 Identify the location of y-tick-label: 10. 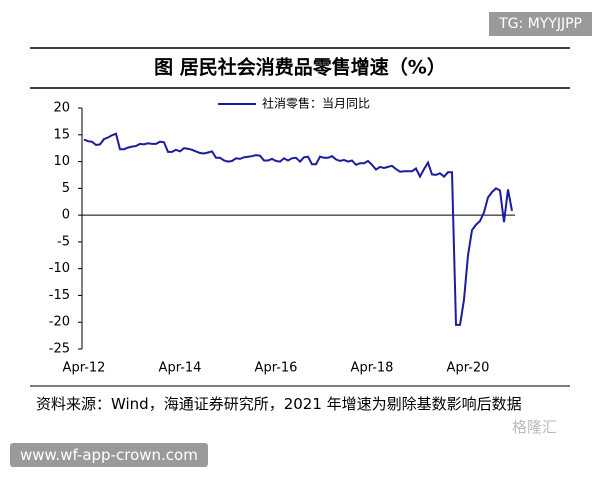
(61, 161).